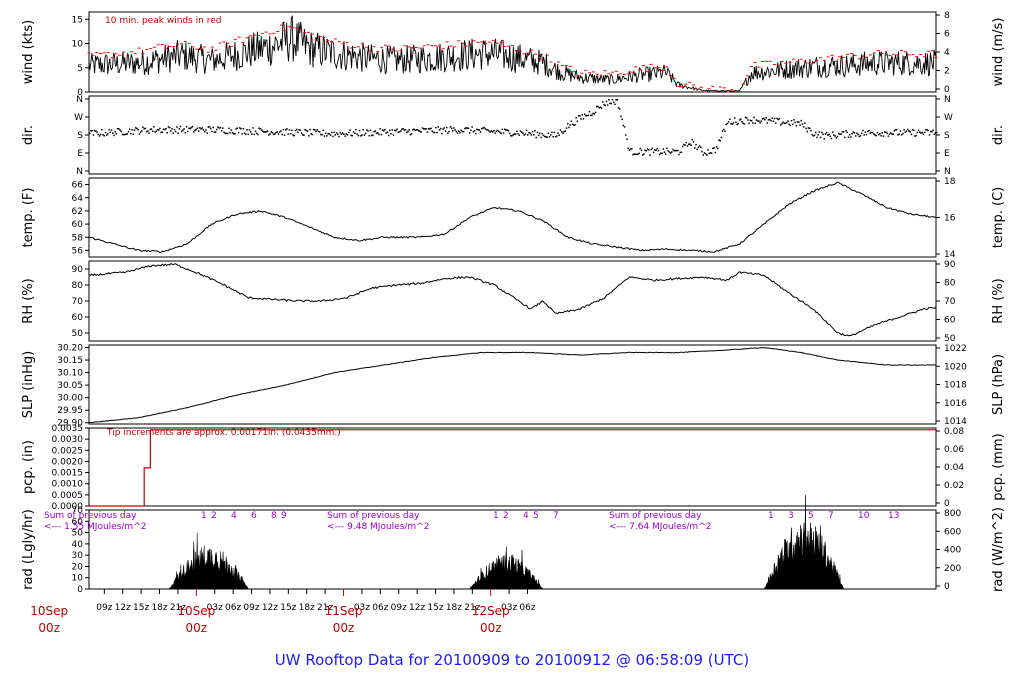 Image resolution: width=1024 pixels, height=700 pixels. I want to click on xtick-label: 18z, so click(159, 608).